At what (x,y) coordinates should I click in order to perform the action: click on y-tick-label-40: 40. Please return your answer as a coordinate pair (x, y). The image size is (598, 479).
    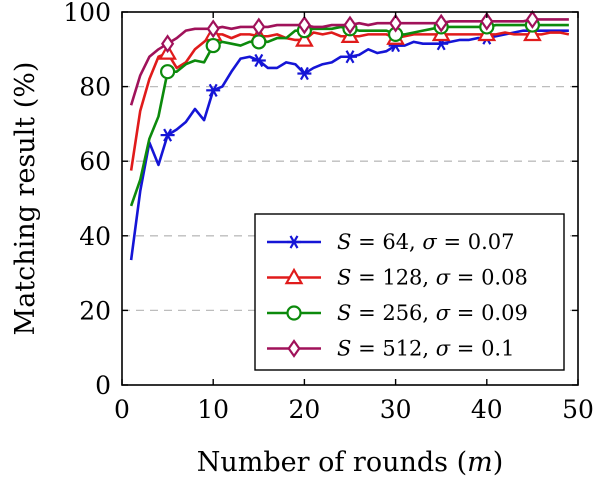
    Looking at the image, I should click on (95, 236).